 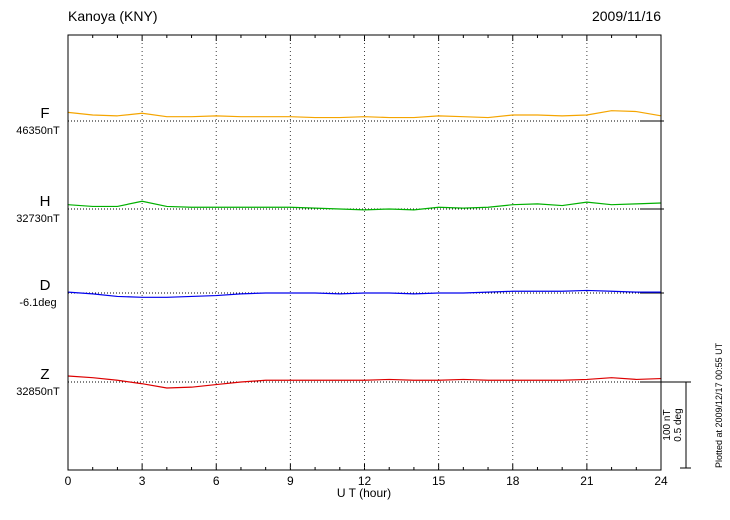 What do you see at coordinates (290, 481) in the screenshot?
I see `x-tick-label: 9` at bounding box center [290, 481].